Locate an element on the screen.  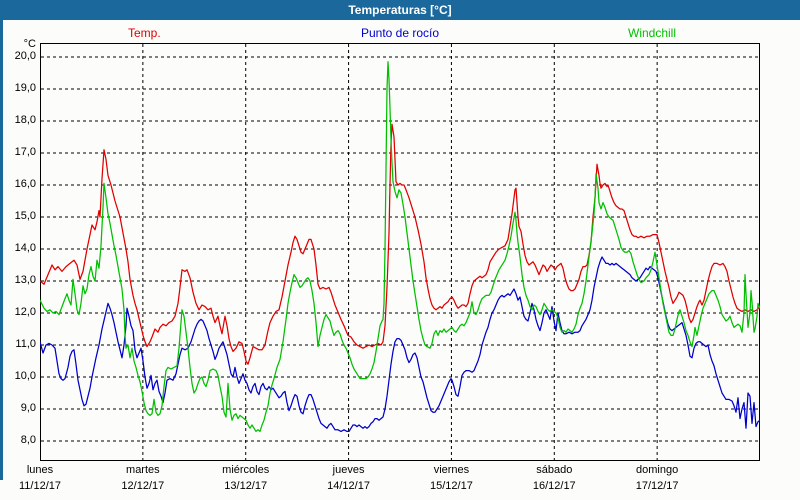
y-tick-label: 13,0 is located at coordinates (25, 280).